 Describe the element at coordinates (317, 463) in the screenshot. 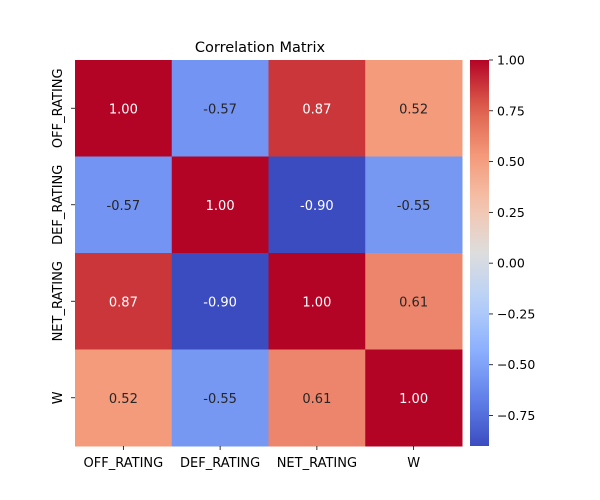

I see `column-tick-label: NET_RATING` at that location.